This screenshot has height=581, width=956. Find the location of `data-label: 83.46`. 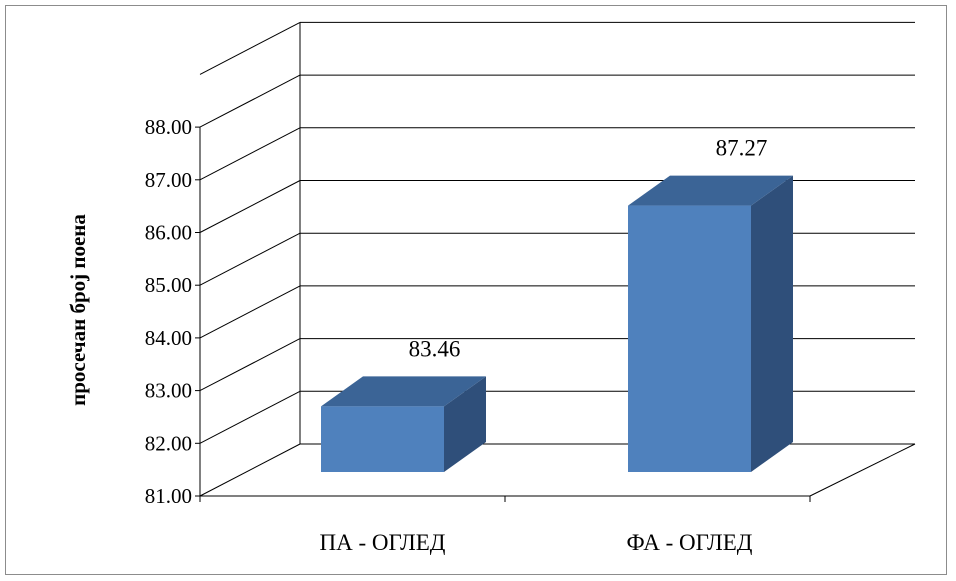

data-label: 83.46 is located at coordinates (435, 348).